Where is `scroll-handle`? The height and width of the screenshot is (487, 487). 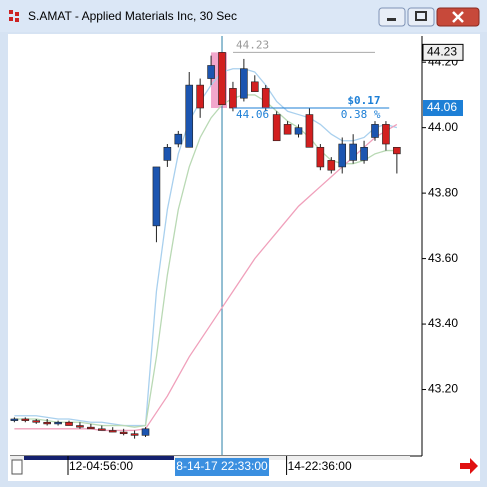
scroll-handle is located at coordinates (17, 467).